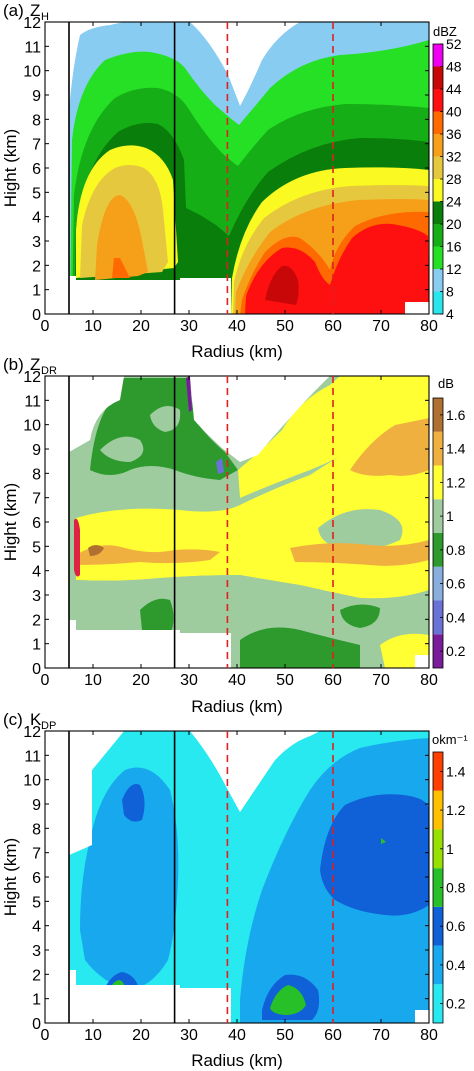  What do you see at coordinates (456, 550) in the screenshot?
I see `colorbar-tick-label: 0.8` at bounding box center [456, 550].